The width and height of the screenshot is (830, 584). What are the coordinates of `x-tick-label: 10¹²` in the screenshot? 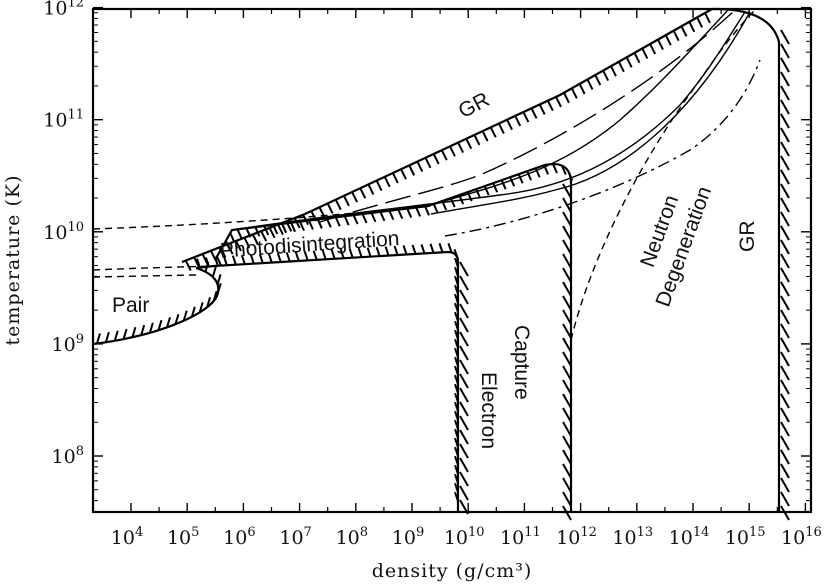 It's located at (576, 537).